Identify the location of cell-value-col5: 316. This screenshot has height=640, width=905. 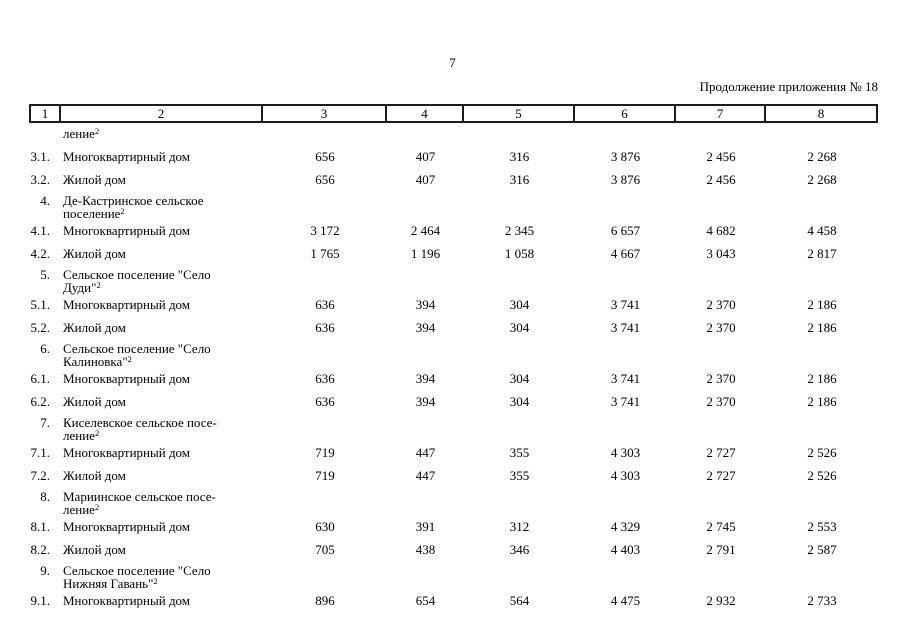
(519, 156).